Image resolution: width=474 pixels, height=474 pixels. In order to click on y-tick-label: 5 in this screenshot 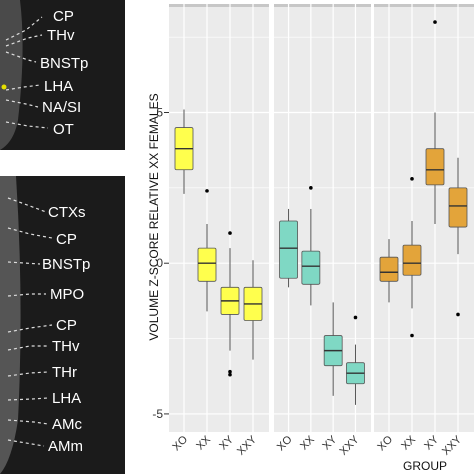, I will do `click(159, 113)`.